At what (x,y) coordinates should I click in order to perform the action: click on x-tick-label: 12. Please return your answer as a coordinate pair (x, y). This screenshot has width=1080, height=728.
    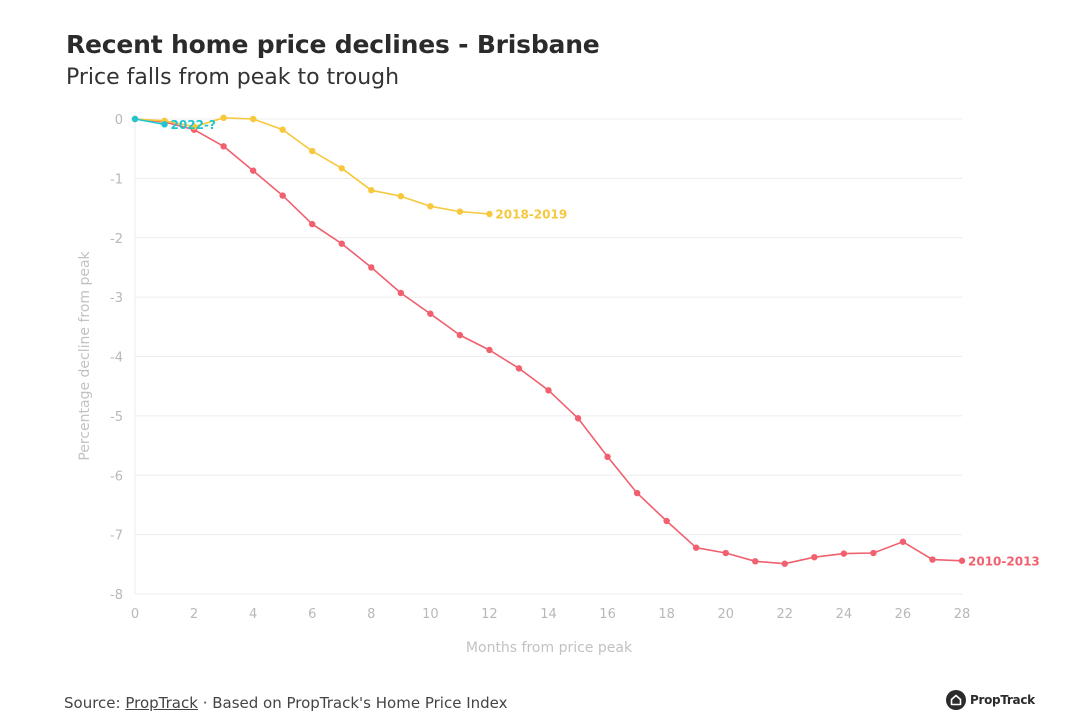
    Looking at the image, I should click on (489, 614).